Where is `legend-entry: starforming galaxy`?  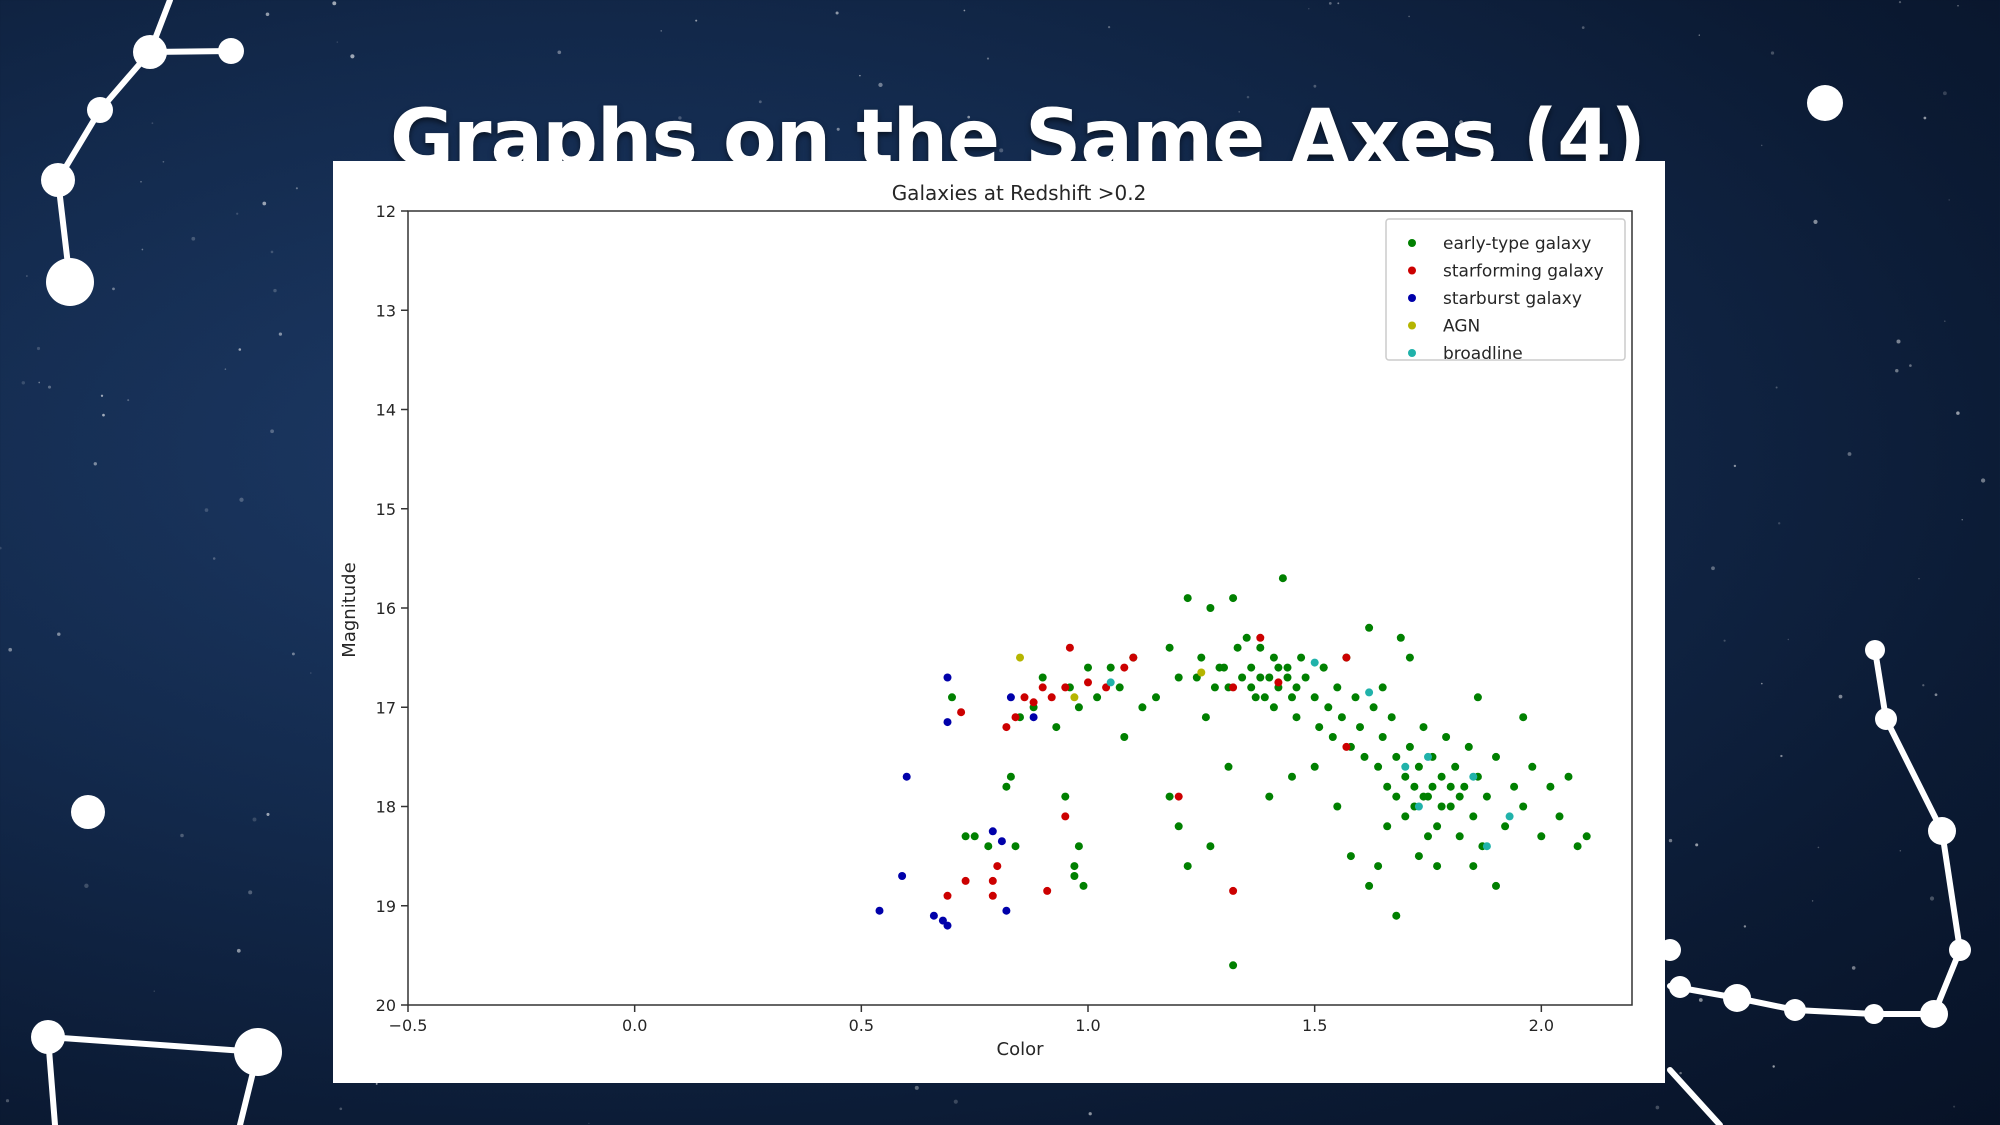
legend-entry: starforming galaxy is located at coordinates (1523, 272).